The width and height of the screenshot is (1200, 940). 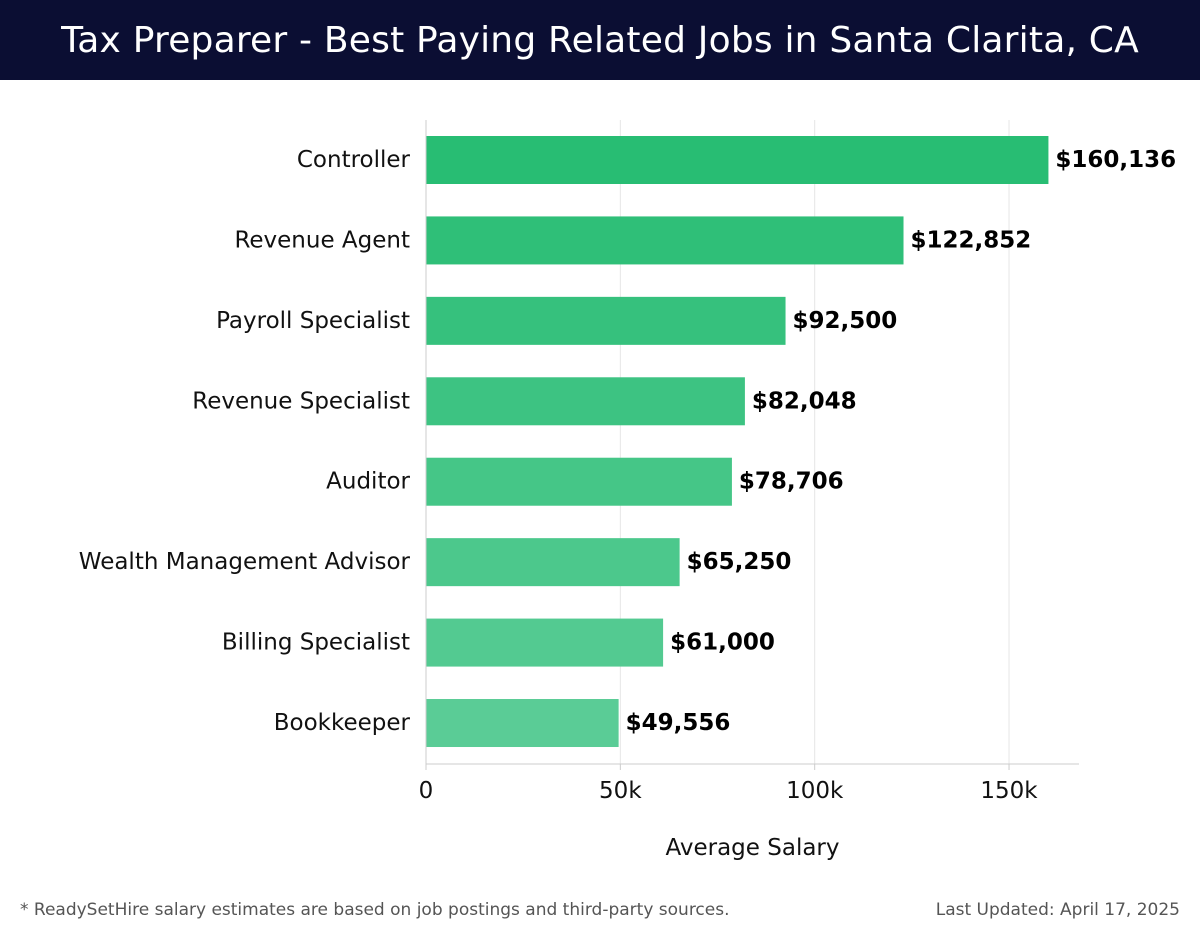 I want to click on category-label-billing-specialist: Billing Specialist, so click(x=316, y=643).